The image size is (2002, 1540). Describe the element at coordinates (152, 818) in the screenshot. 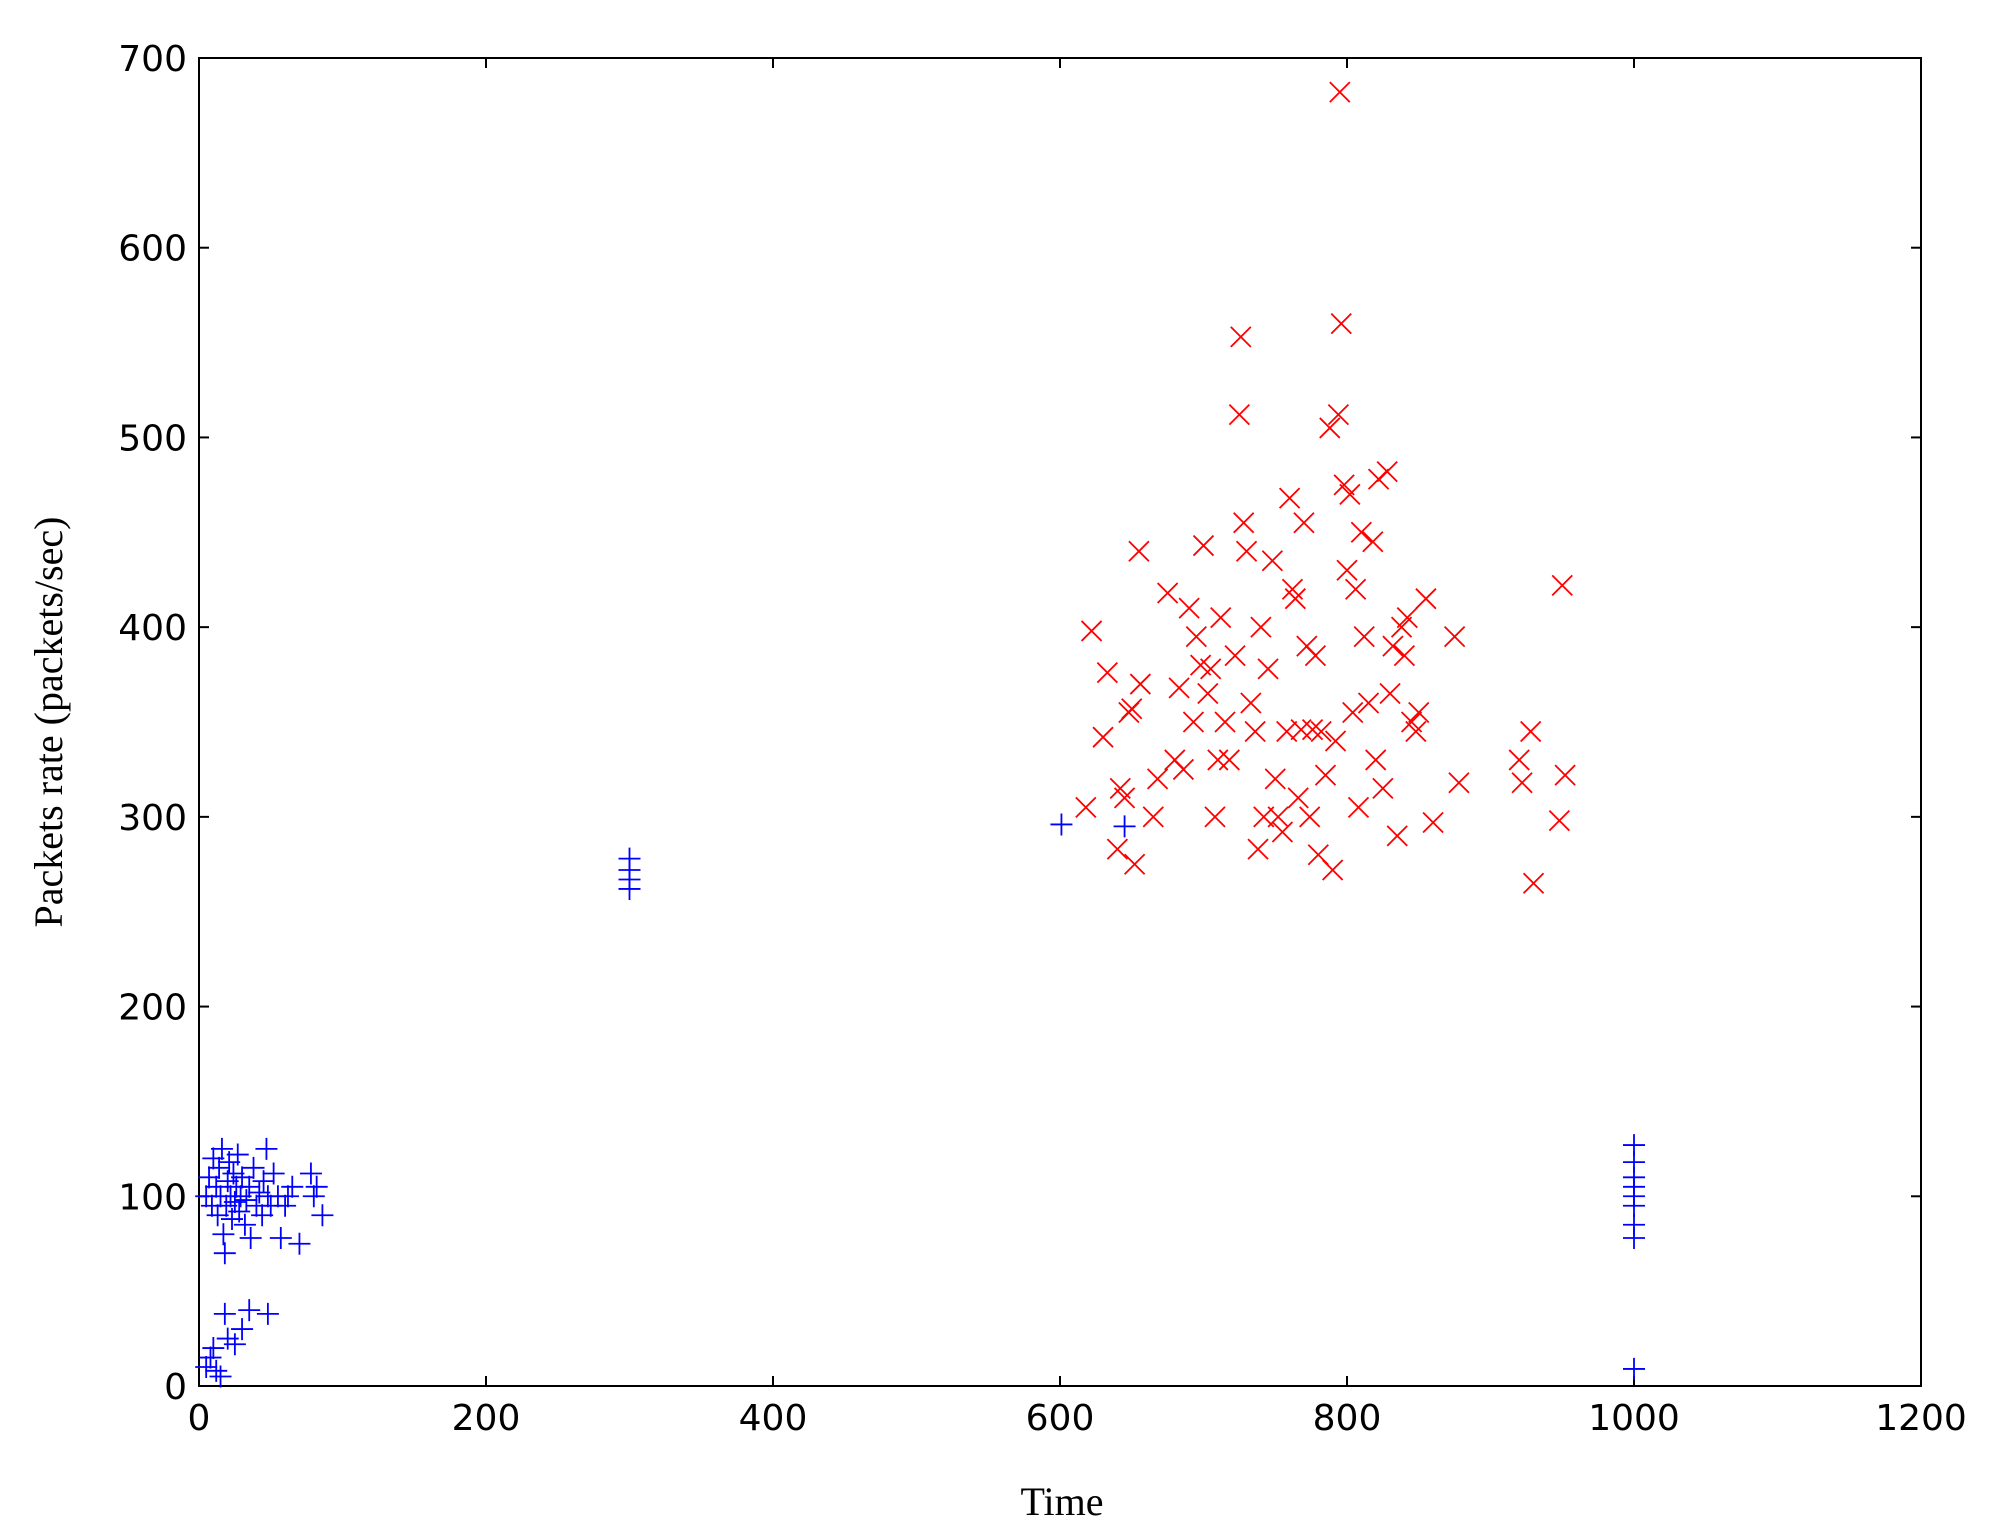

I see `y-tick-label: 300` at that location.